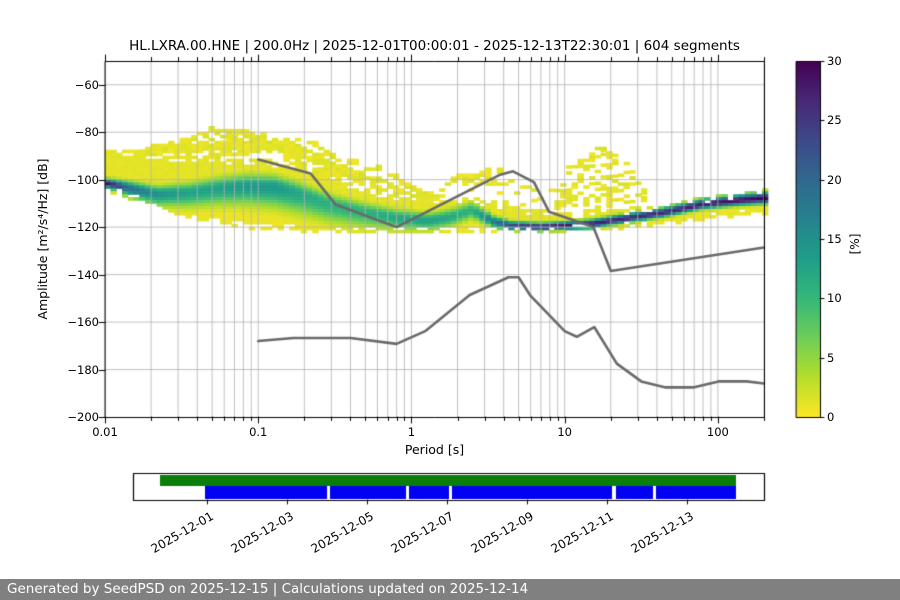 The height and width of the screenshot is (600, 900). What do you see at coordinates (717, 432) in the screenshot?
I see `x-tick-label: 100` at bounding box center [717, 432].